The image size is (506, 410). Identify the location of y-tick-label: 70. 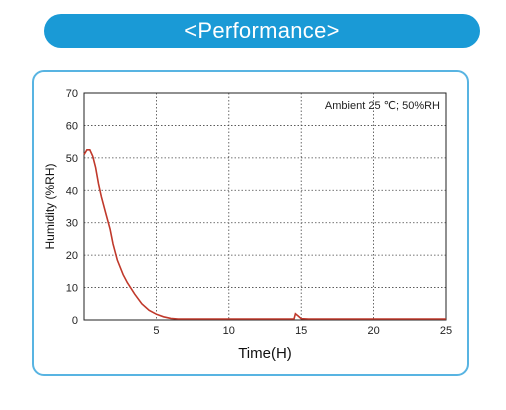
(72, 94).